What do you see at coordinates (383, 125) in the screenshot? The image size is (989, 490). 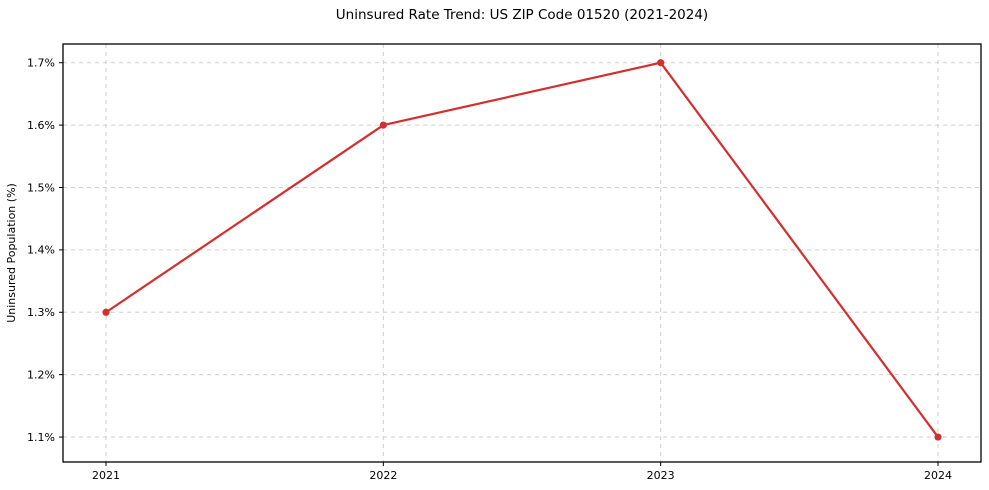 I see `data-point-2022` at bounding box center [383, 125].